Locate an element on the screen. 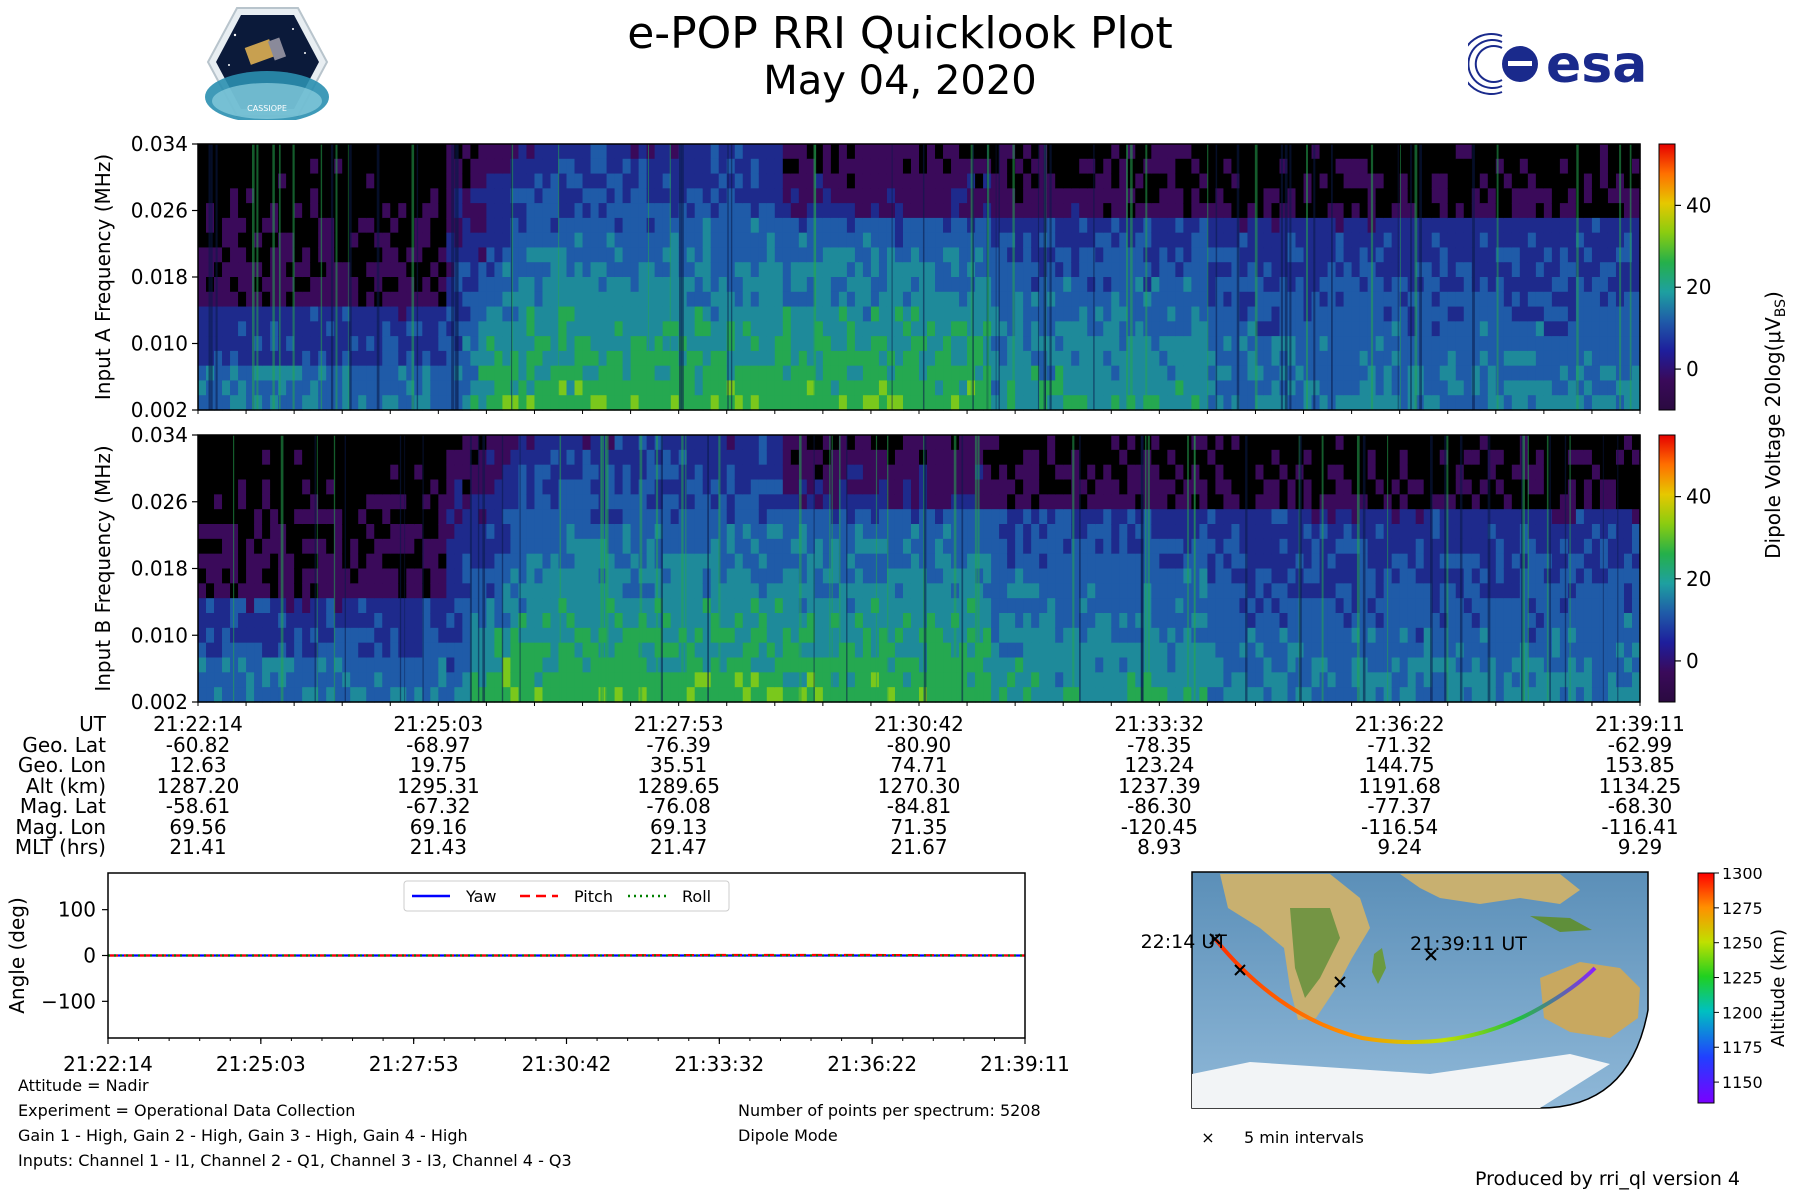 The width and height of the screenshot is (1800, 1200). ephemeris-cell: 21:39:11 is located at coordinates (1640, 724).